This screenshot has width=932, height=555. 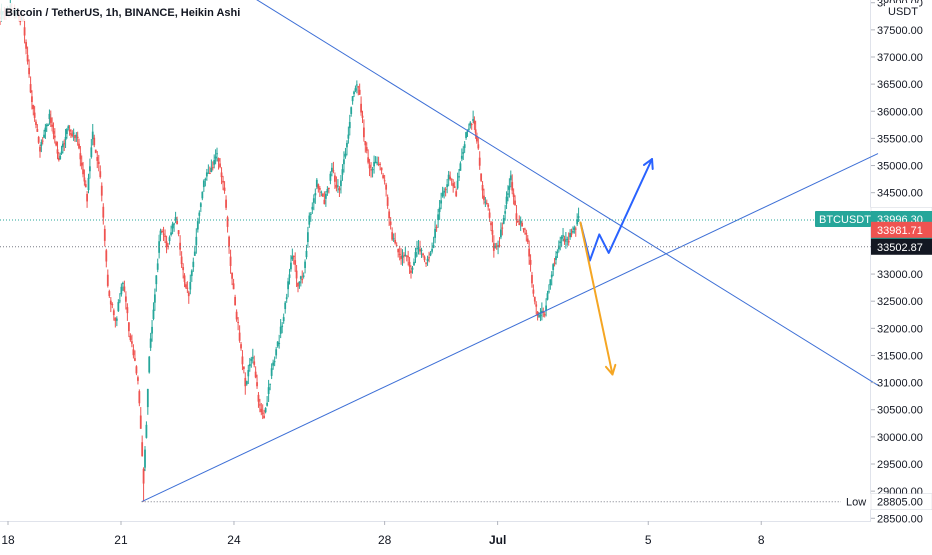 What do you see at coordinates (234, 540) in the screenshot?
I see `x-tick-label: 24` at bounding box center [234, 540].